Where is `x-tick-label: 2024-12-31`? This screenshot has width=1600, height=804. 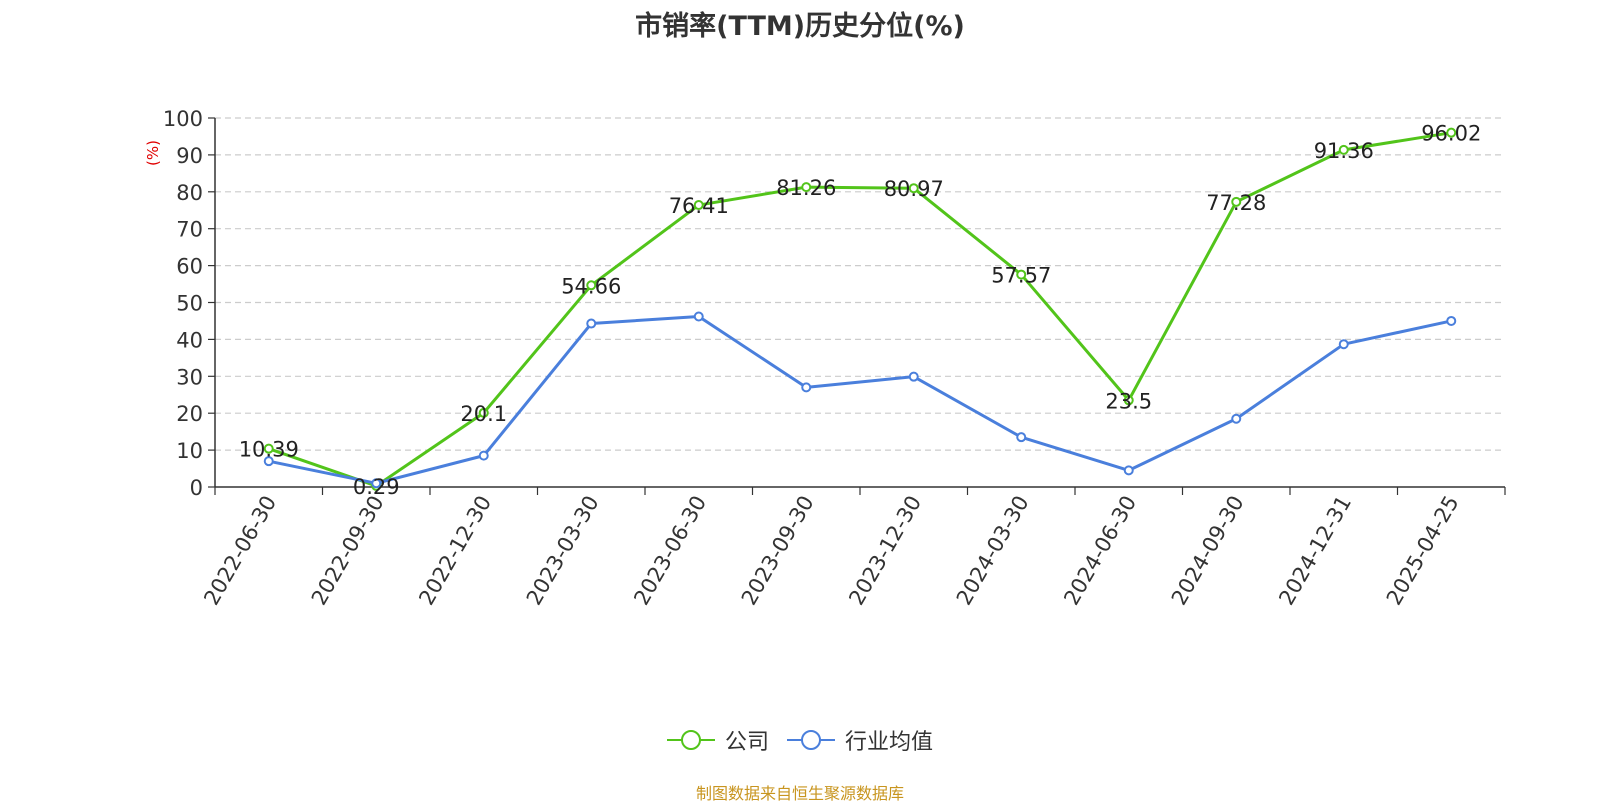 x-tick-label: 2024-12-31 is located at coordinates (1315, 551).